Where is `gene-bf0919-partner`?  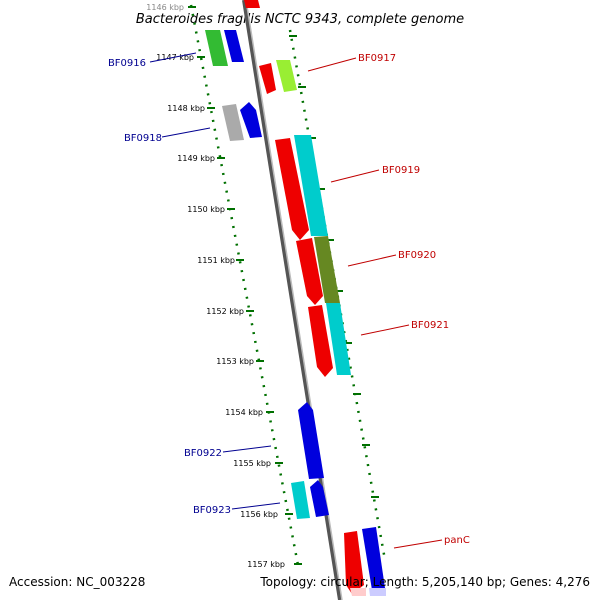 gene-bf0919-partner is located at coordinates (311, 185).